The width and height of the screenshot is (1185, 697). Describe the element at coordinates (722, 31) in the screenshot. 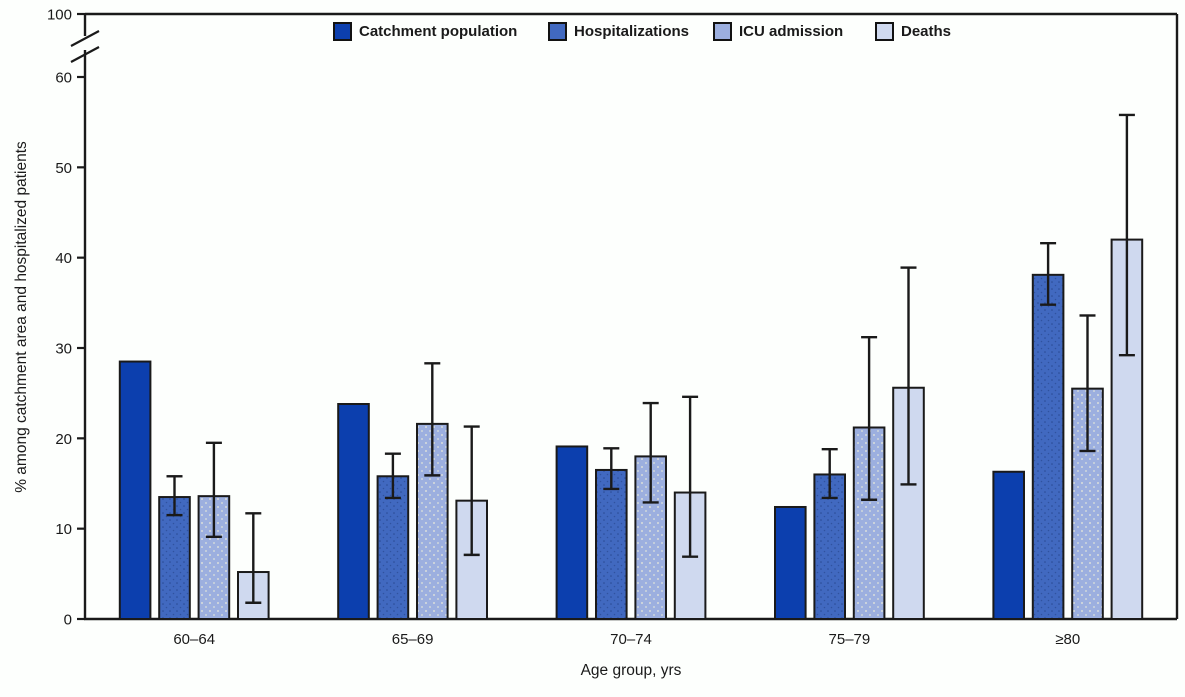

I see `legend-swatch-icu-admission` at that location.